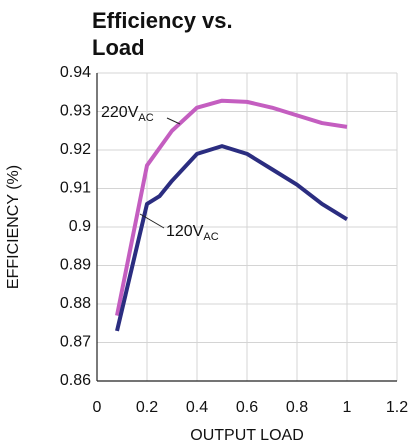 The image size is (411, 448). Describe the element at coordinates (75, 265) in the screenshot. I see `y-tick-label: 0.89` at that location.